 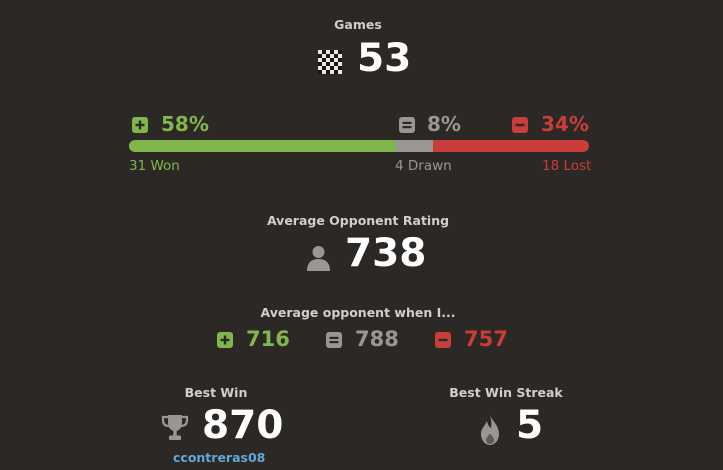 What do you see at coordinates (175, 430) in the screenshot?
I see `trophy-icon` at bounding box center [175, 430].